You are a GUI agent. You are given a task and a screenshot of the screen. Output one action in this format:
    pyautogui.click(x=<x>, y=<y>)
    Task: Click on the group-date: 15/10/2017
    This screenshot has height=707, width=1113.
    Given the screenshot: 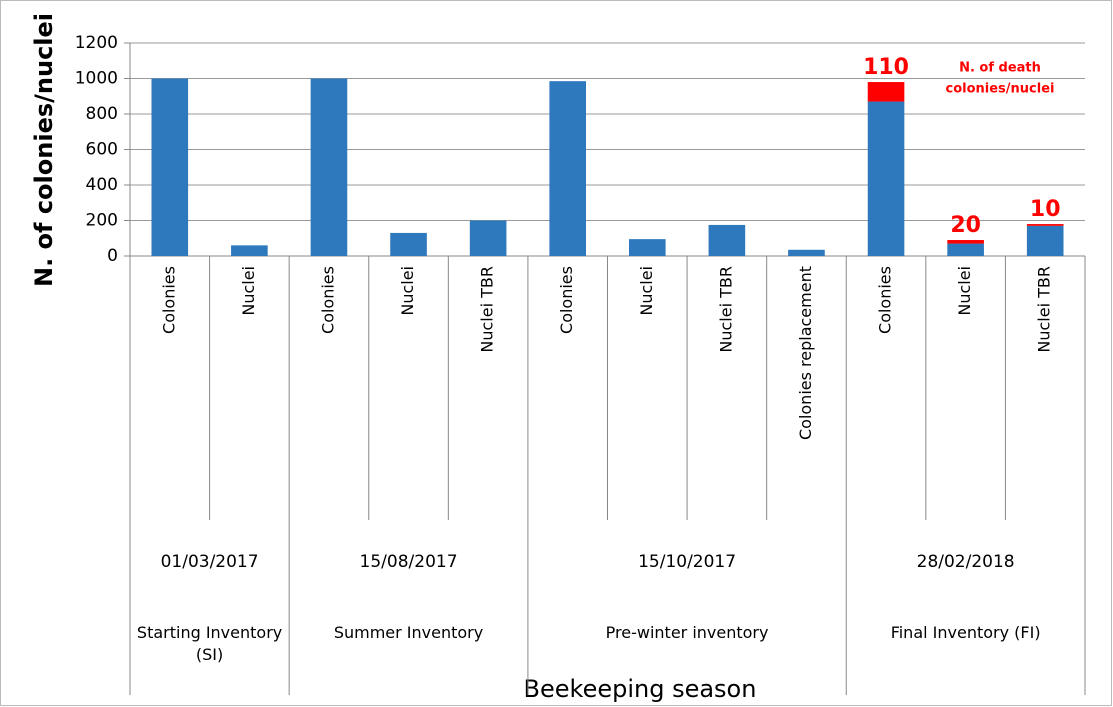 What is the action you would take?
    pyautogui.click(x=687, y=562)
    